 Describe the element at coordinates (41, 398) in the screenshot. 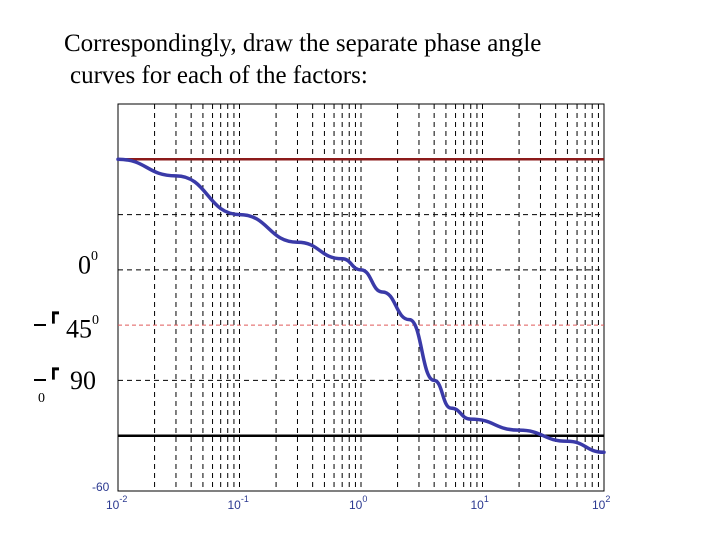

I see `label-minus-90-degree: 0` at that location.